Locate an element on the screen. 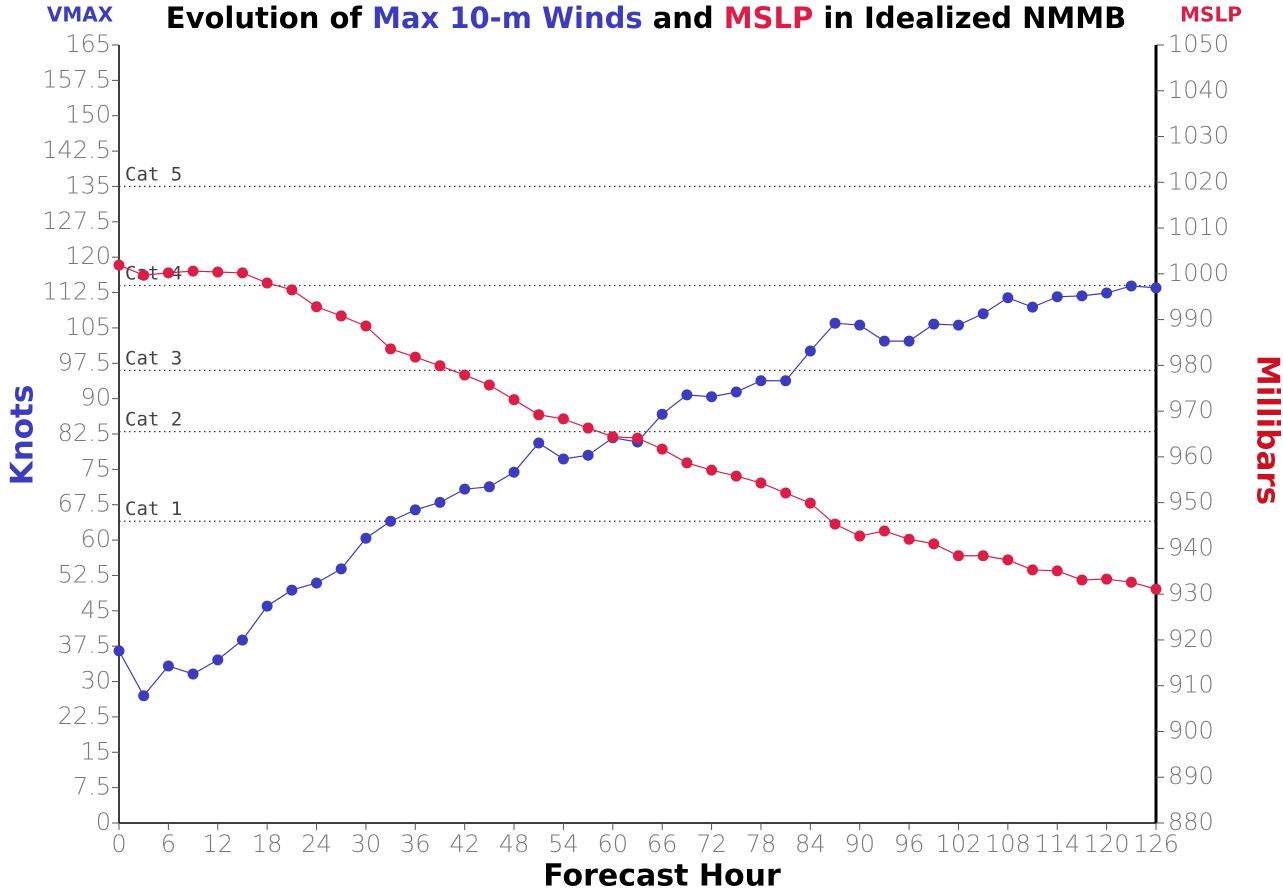 The height and width of the screenshot is (896, 1283). title-part: Evolution of is located at coordinates (269, 18).